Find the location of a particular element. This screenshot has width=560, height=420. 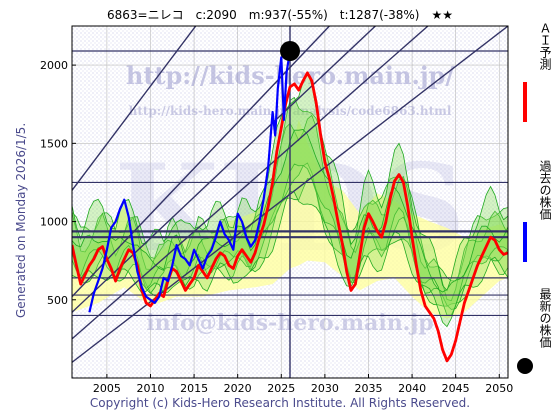

legend-prediction-label: ＡＩ予測 is located at coordinates (545, 46).